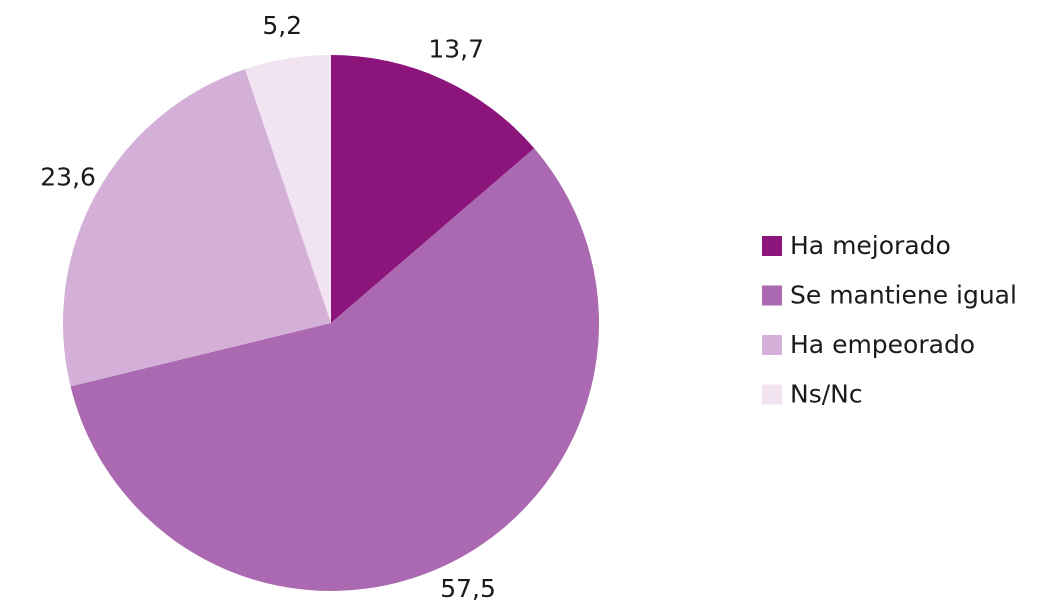  What do you see at coordinates (882, 344) in the screenshot?
I see `legend-label: Ha empeorado` at bounding box center [882, 344].